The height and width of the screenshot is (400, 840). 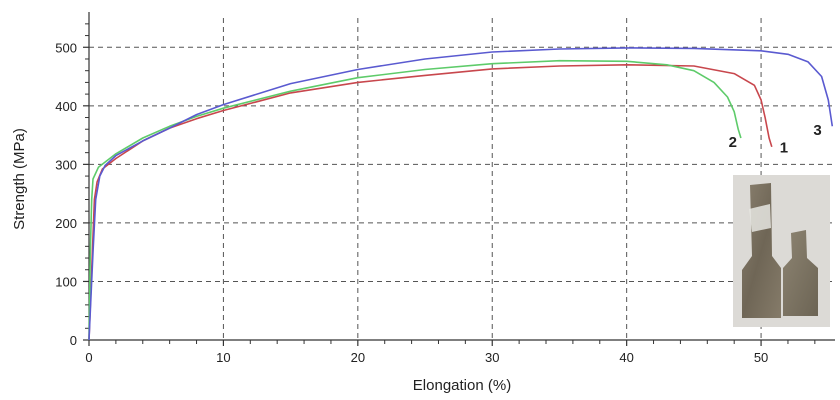 I want to click on y-tick-label: 400, so click(x=66, y=106).